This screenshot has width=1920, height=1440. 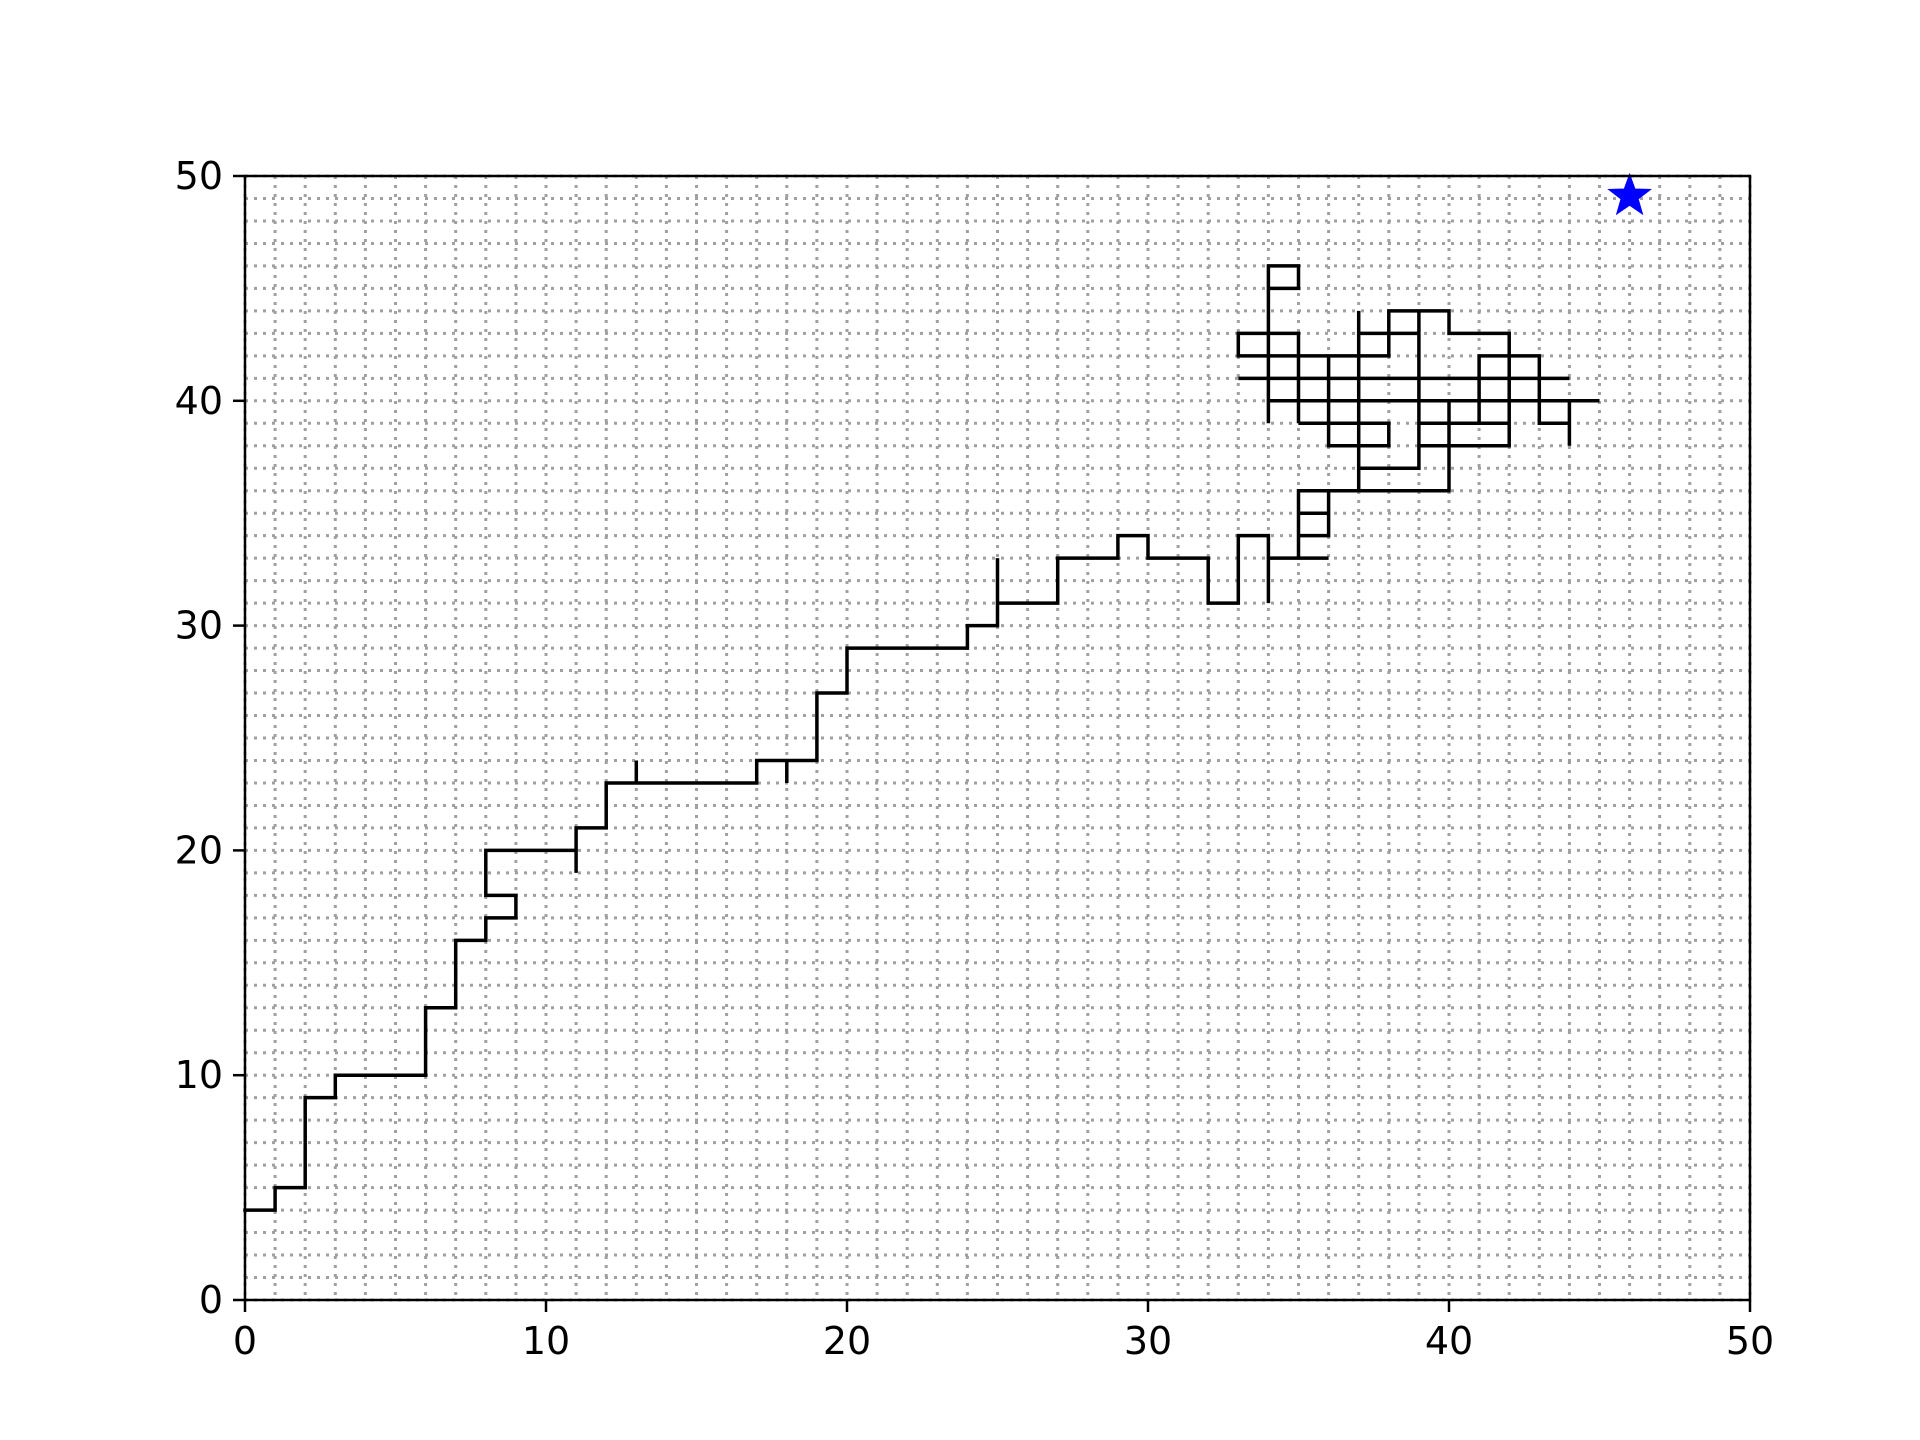 What do you see at coordinates (199, 401) in the screenshot?
I see `y-tick-label: 40` at bounding box center [199, 401].